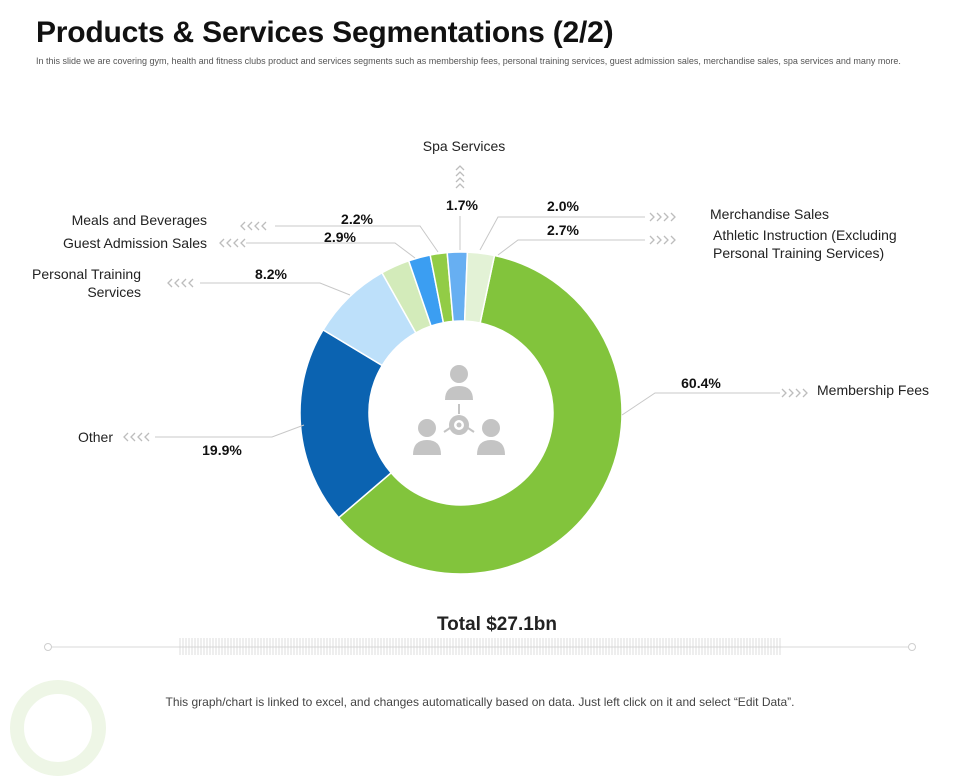 This screenshot has height=776, width=960. Describe the element at coordinates (496, 624) in the screenshot. I see `total-value: Total $27.1bn` at that location.